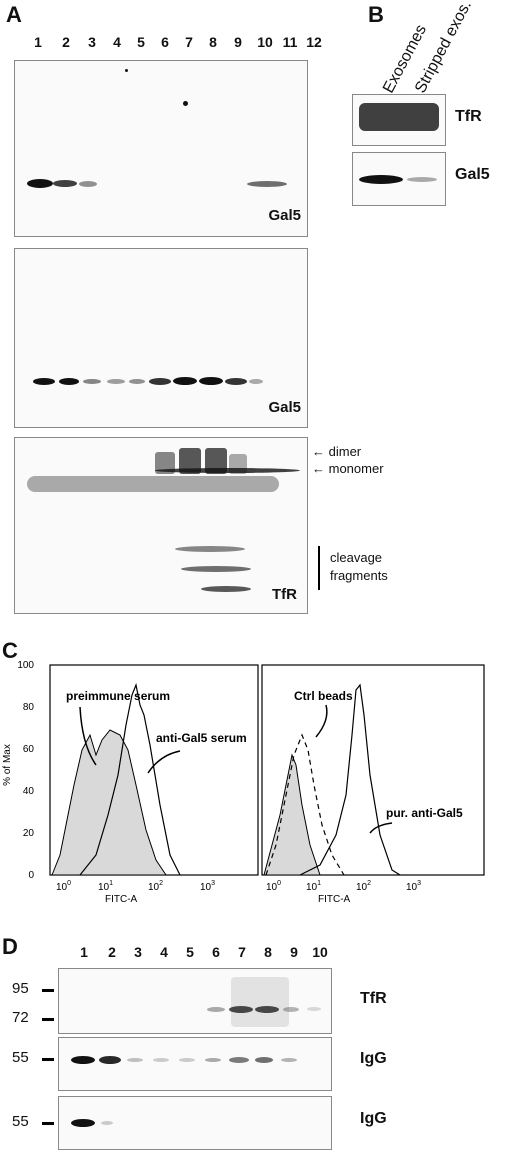 The width and height of the screenshot is (520, 1153). Describe the element at coordinates (472, 174) in the screenshot. I see `blot-b-gal5-label: Gal5` at that location.